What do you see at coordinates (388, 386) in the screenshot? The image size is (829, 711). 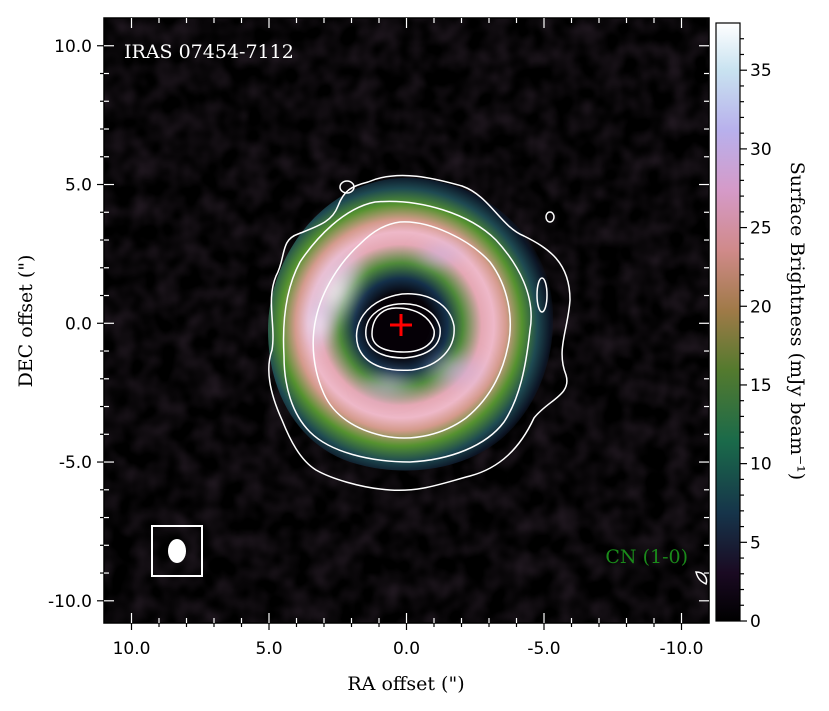 I see `bright-knot-south` at bounding box center [388, 386].